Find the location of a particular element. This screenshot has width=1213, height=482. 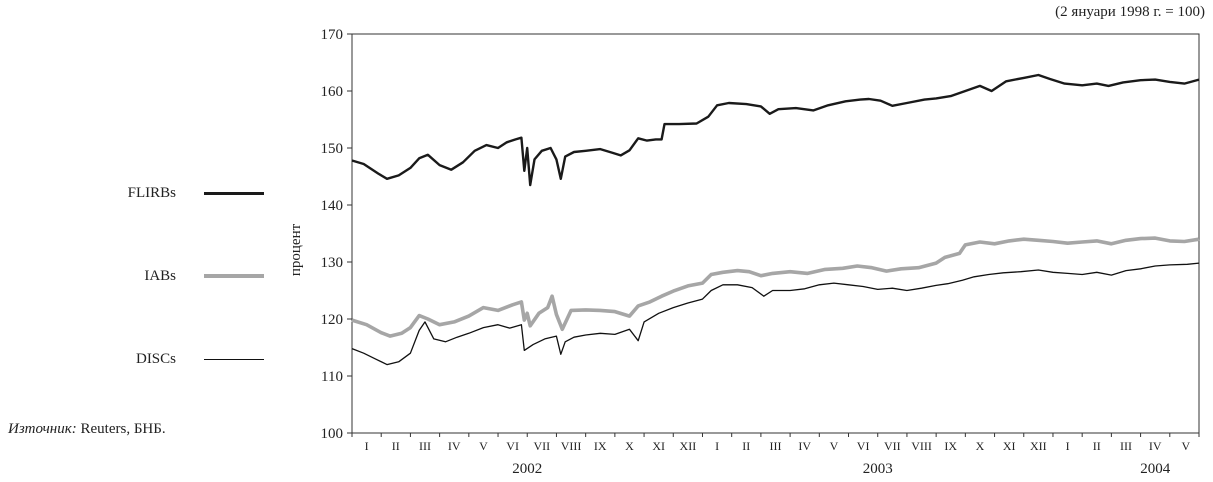

year-label: 2003 is located at coordinates (878, 469).